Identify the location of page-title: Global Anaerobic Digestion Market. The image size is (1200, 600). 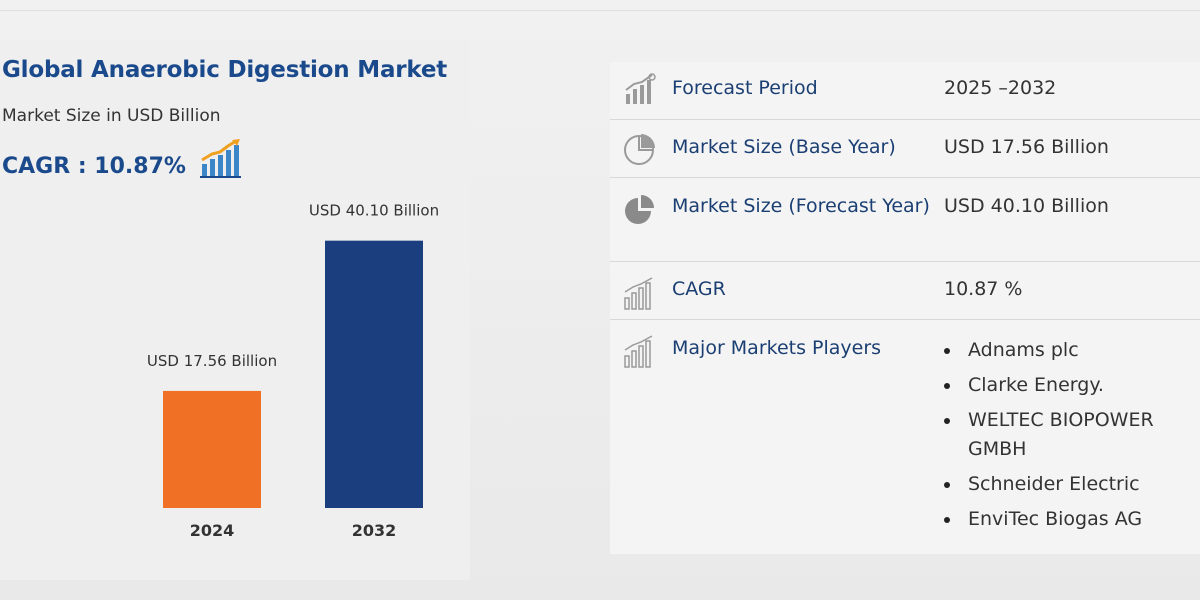
(225, 70).